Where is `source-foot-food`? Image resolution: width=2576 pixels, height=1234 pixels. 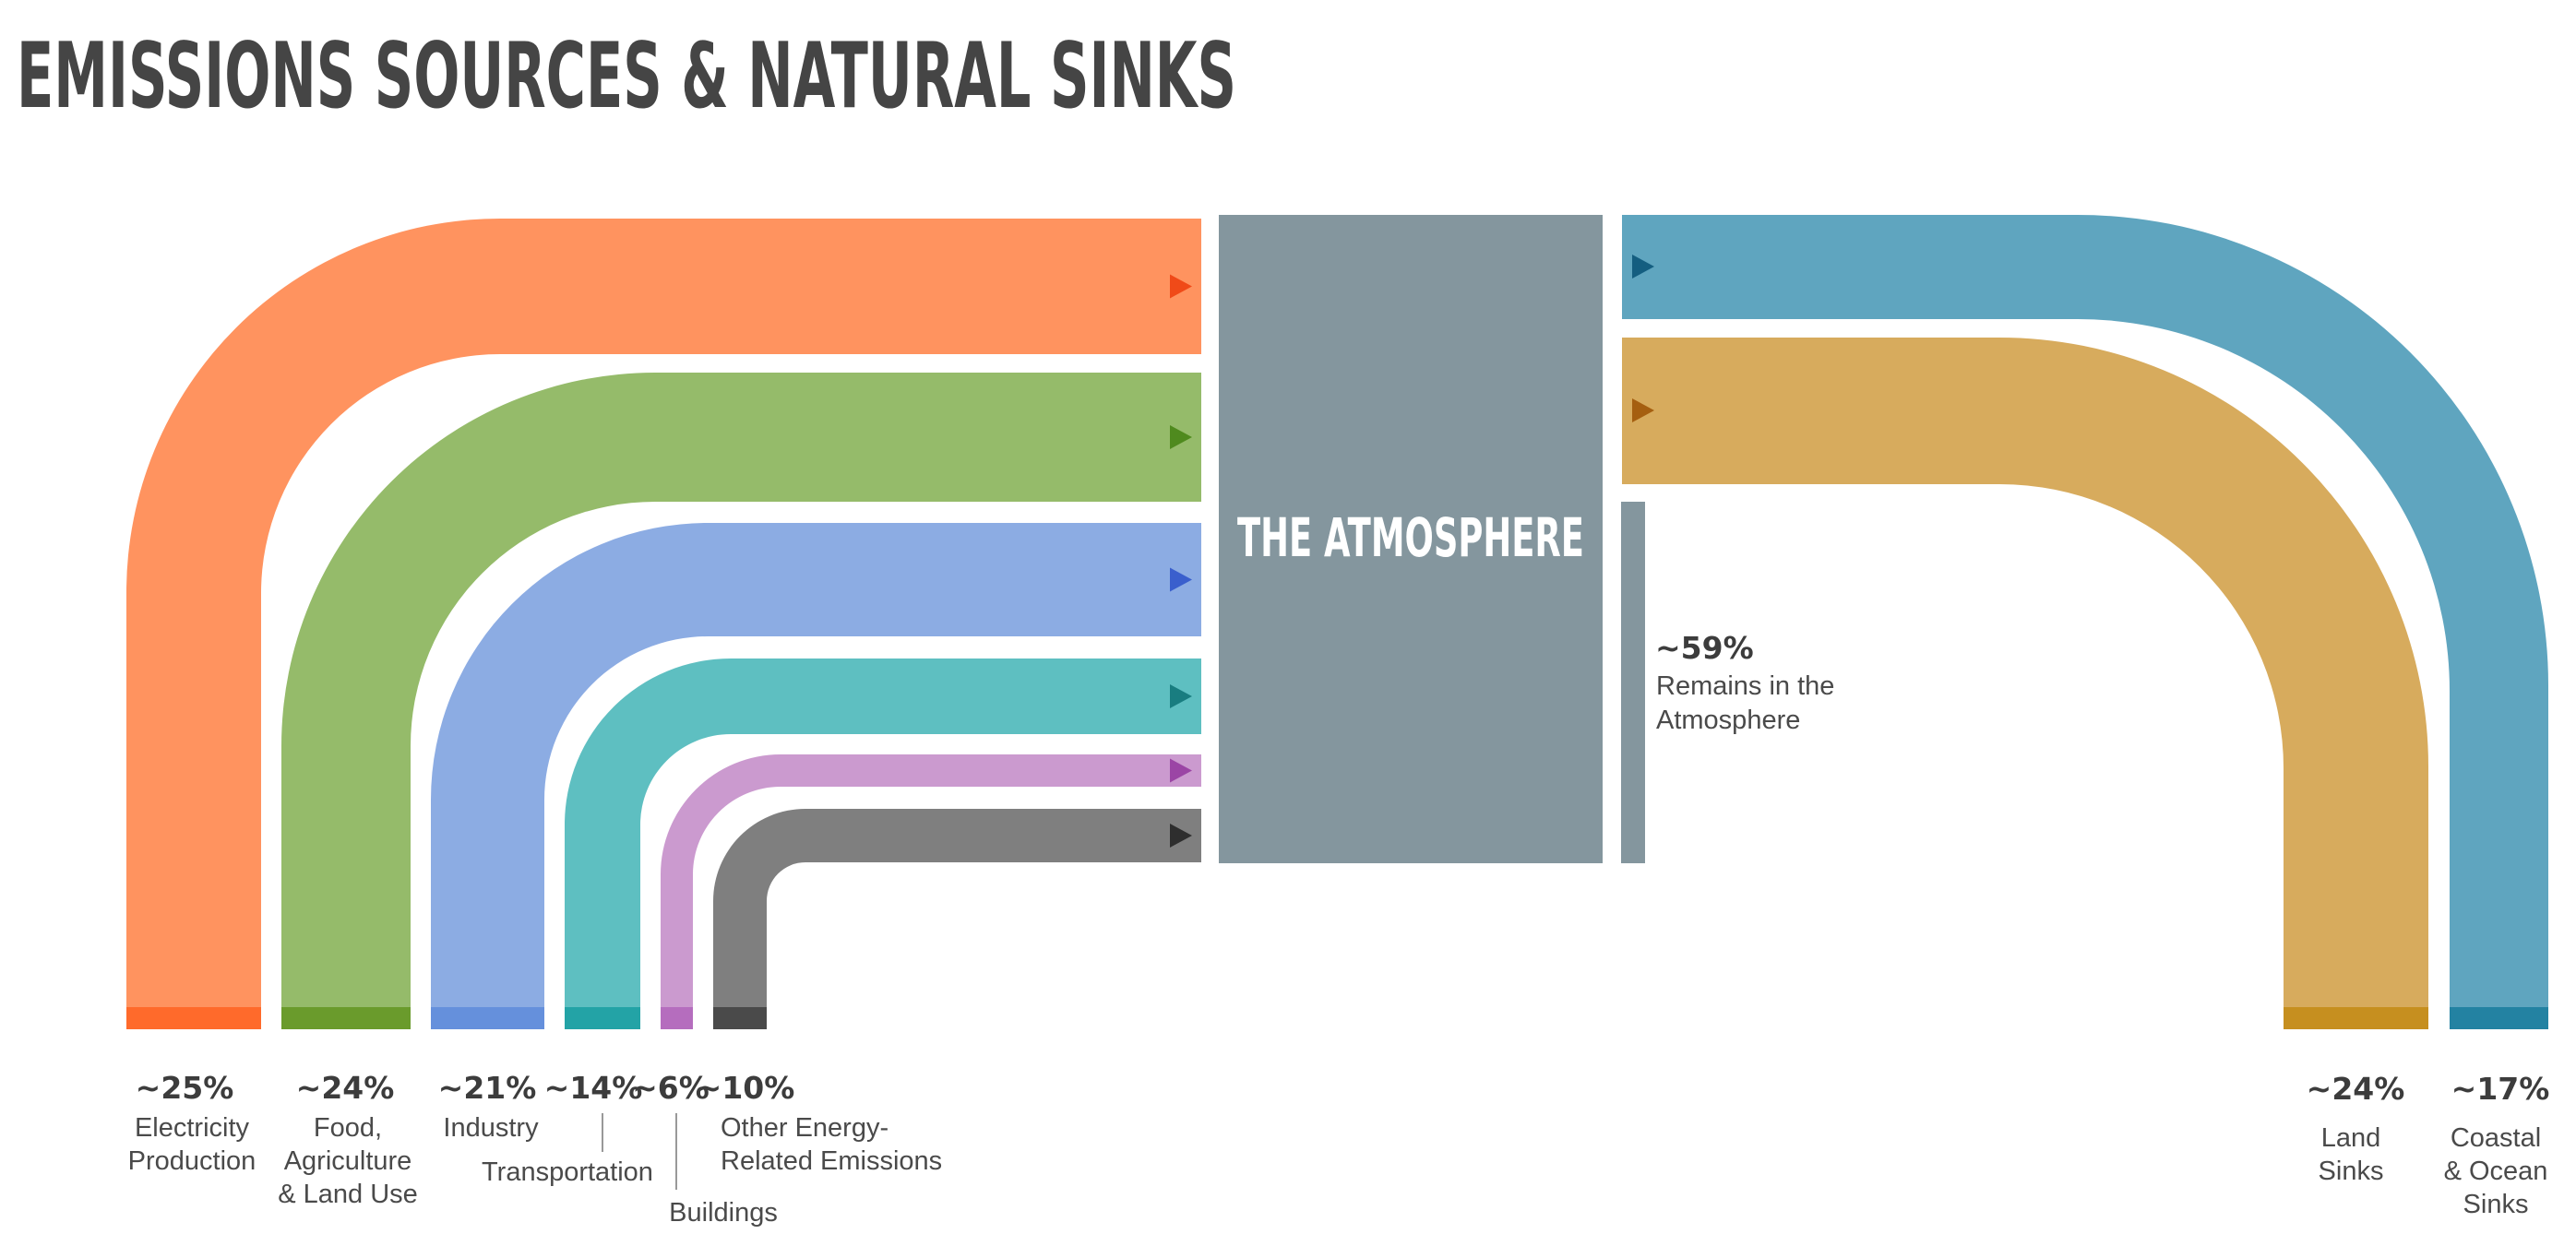 source-foot-food is located at coordinates (346, 1018).